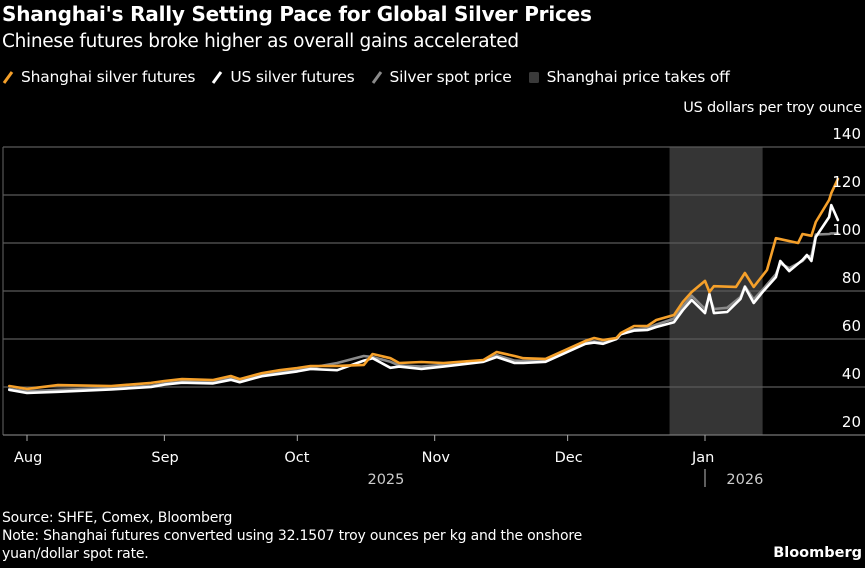 The height and width of the screenshot is (568, 865). Describe the element at coordinates (638, 77) in the screenshot. I see `legend-label: Shanghai price takes off` at that location.